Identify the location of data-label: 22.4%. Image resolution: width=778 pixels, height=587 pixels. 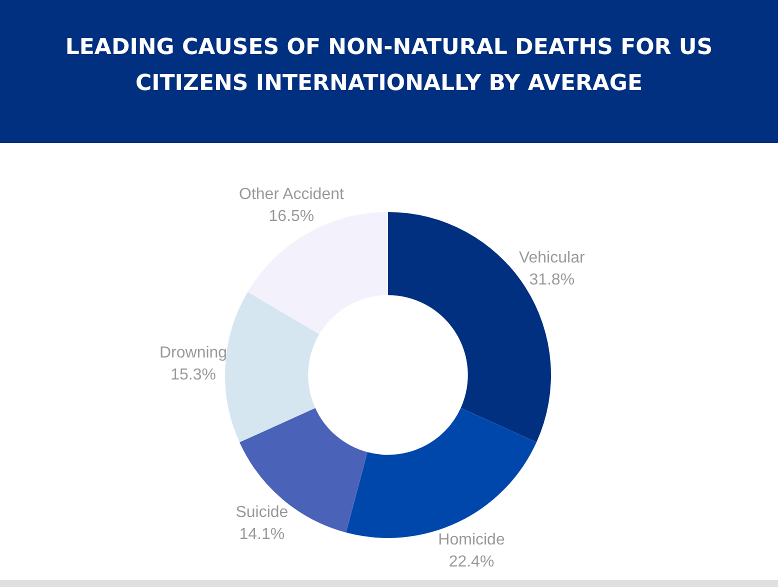
(471, 562).